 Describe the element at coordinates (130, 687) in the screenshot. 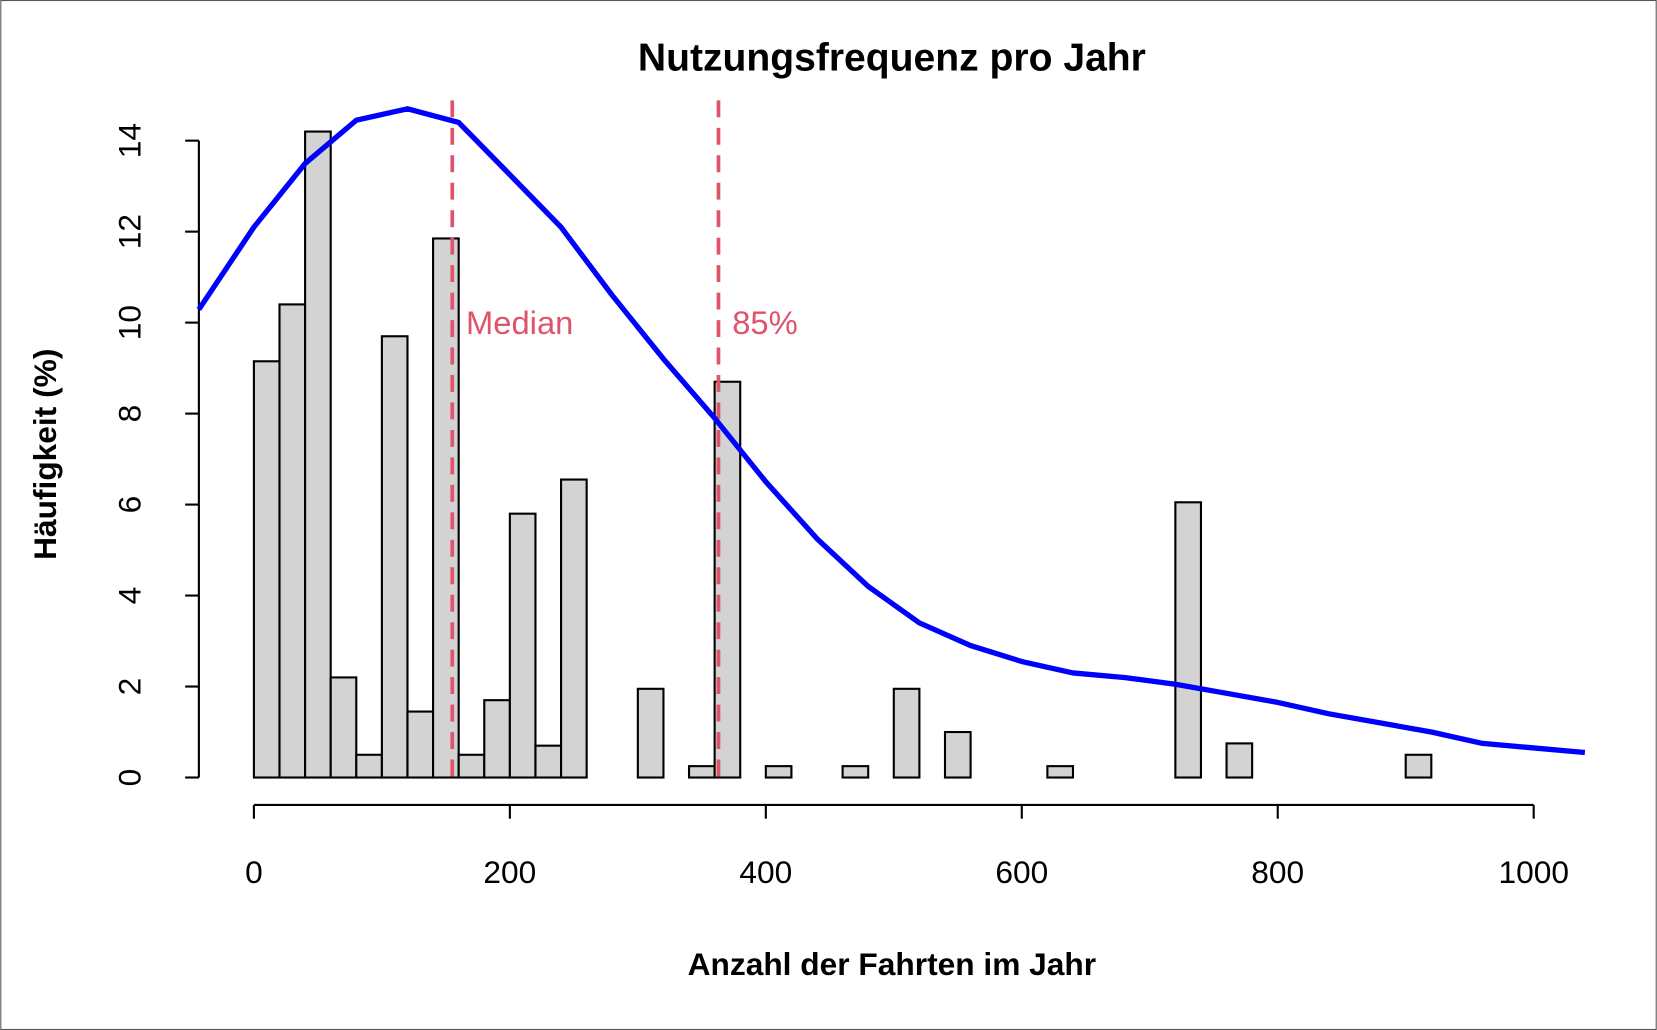

I see `y-tick-label: 2` at that location.